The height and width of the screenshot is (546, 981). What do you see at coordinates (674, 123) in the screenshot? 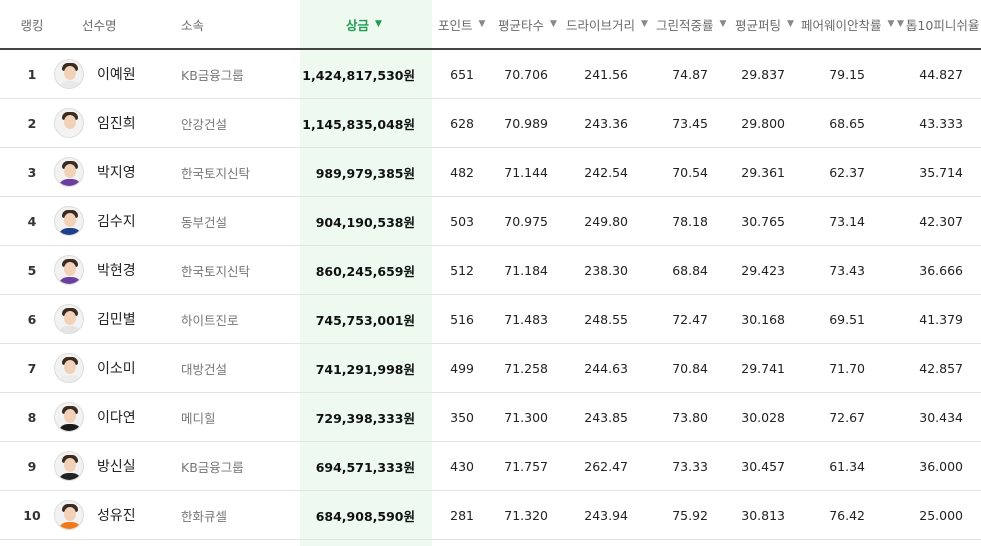
I see `gir-cell: 73.45` at bounding box center [674, 123].